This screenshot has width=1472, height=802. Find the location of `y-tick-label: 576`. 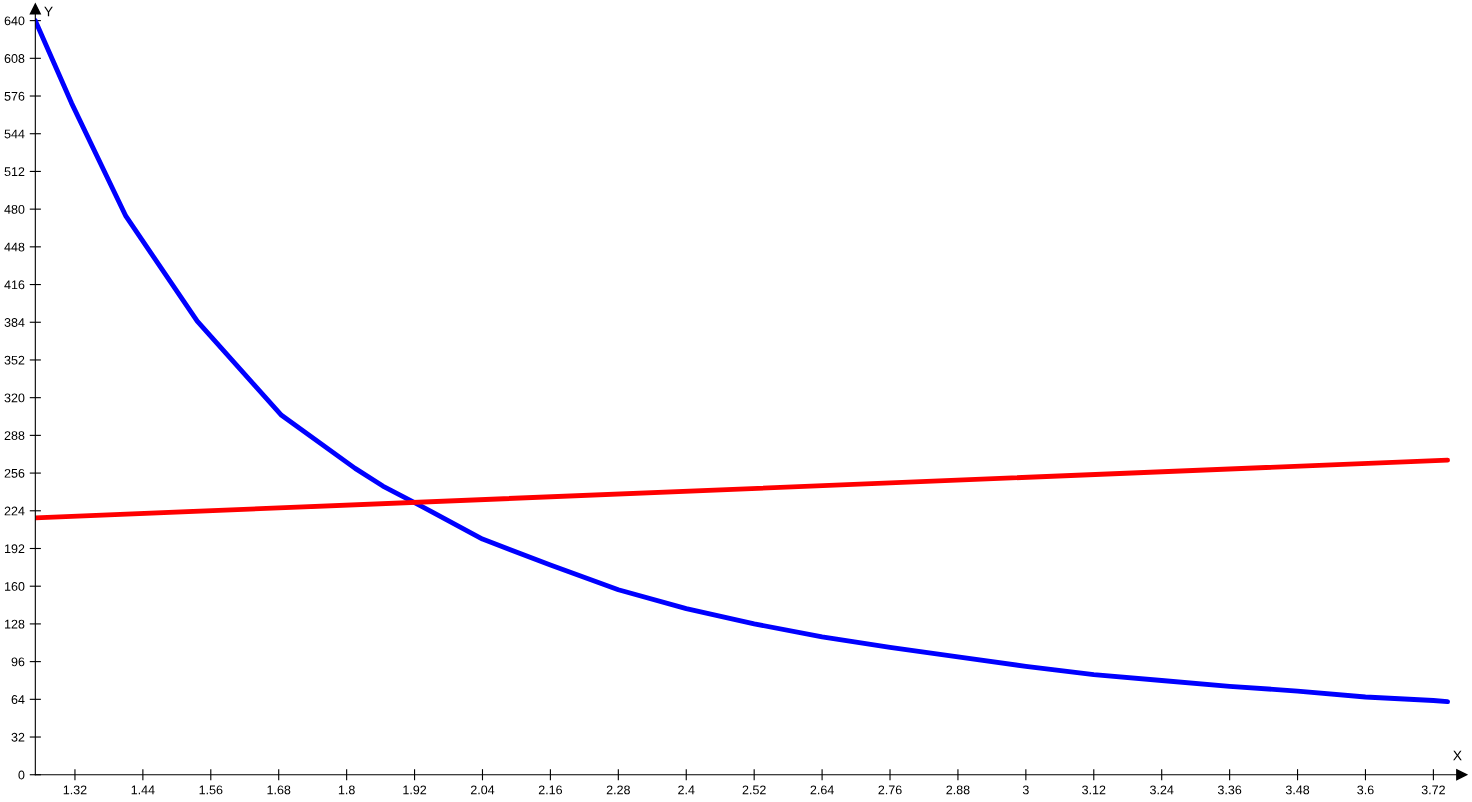

y-tick-label: 576 is located at coordinates (14, 96).